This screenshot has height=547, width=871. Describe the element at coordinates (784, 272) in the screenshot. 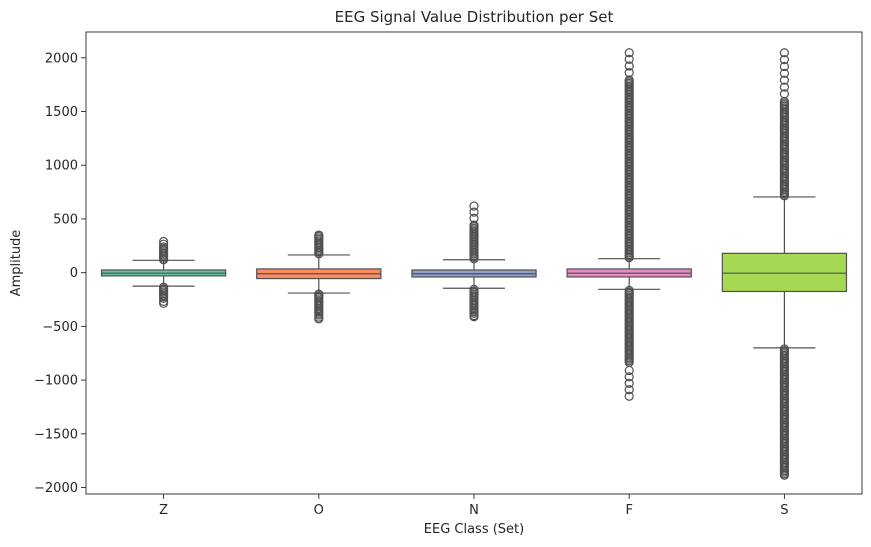

I see `box-s` at that location.